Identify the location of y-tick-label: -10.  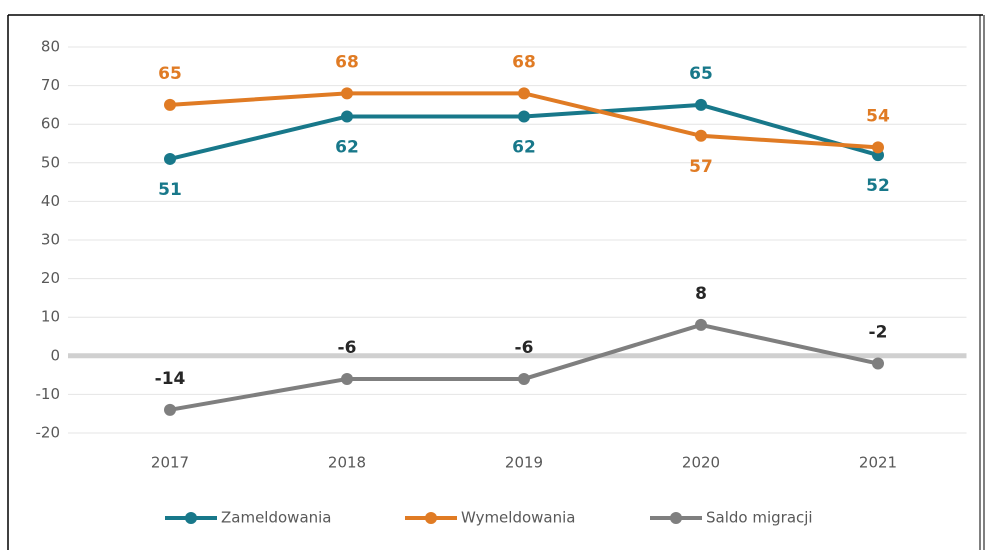
(48, 394).